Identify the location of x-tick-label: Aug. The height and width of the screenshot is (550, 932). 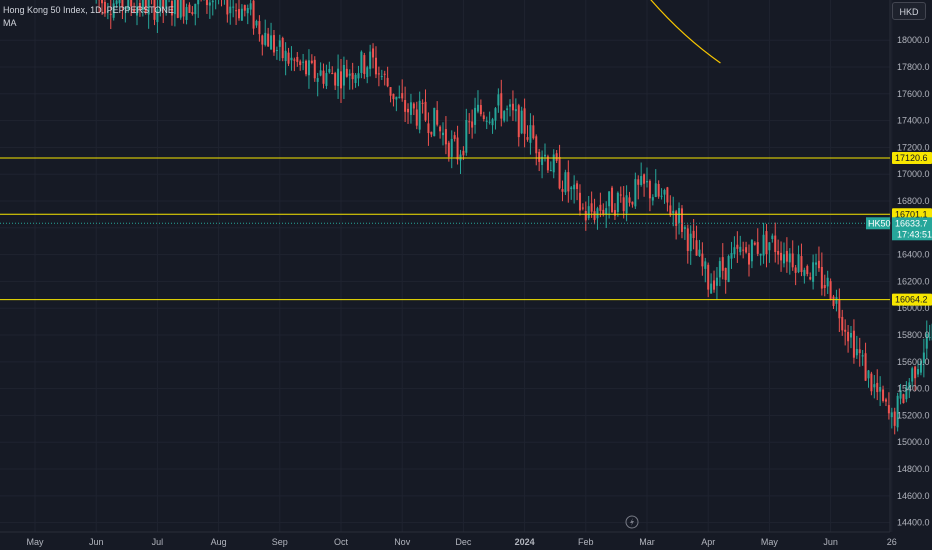
(219, 542).